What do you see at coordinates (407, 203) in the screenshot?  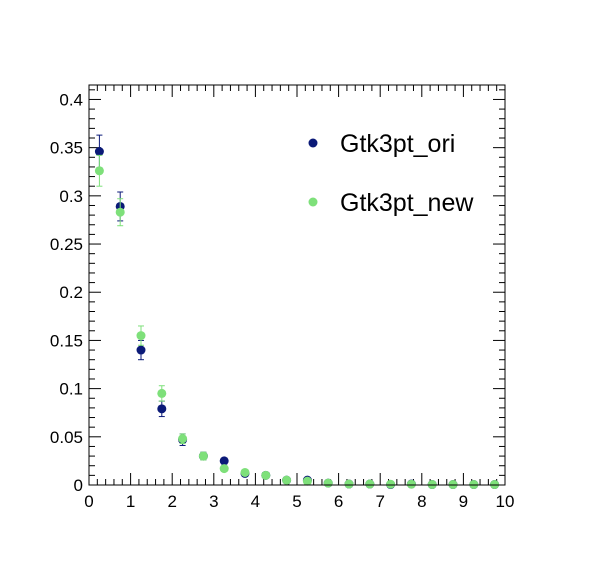 I see `legend-label: Gtk3pt_new` at bounding box center [407, 203].